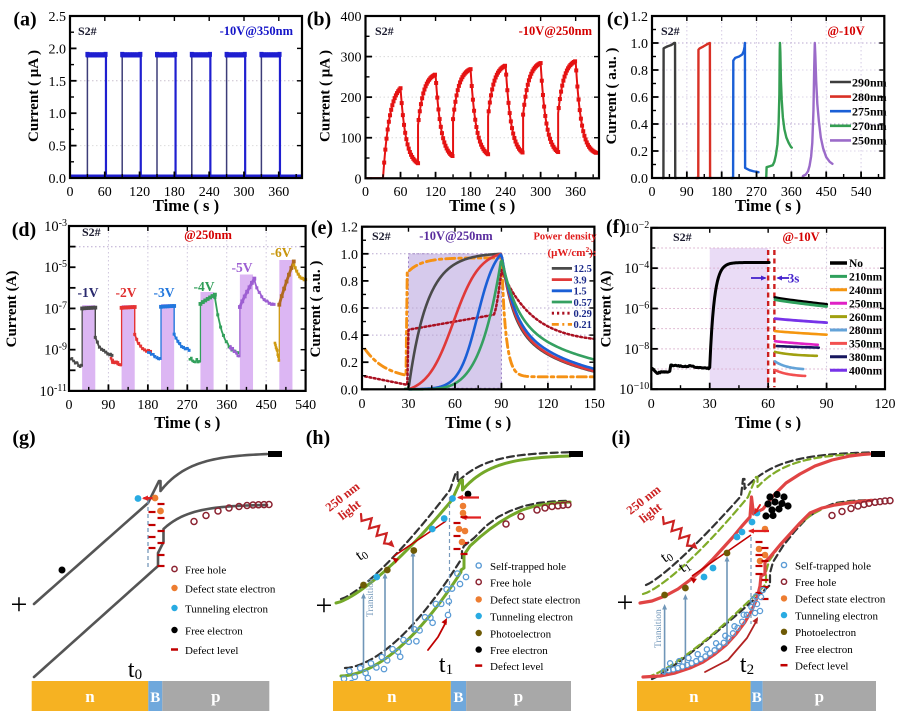 The height and width of the screenshot is (718, 900). Describe the element at coordinates (53, 391) in the screenshot. I see `svg-text: 10-11` at that location.